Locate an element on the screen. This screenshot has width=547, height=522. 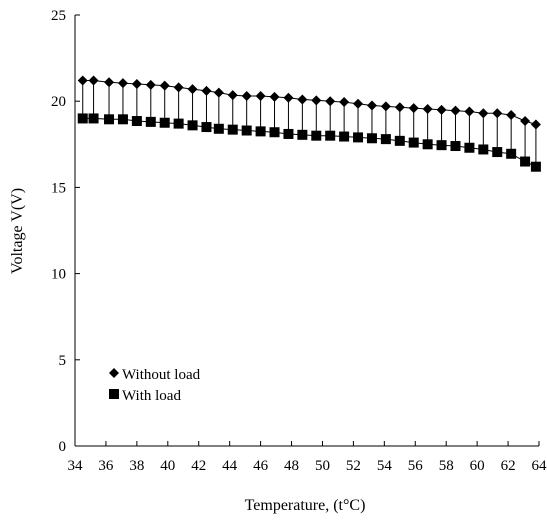
legend-item-with-load: With load is located at coordinates (145, 396).